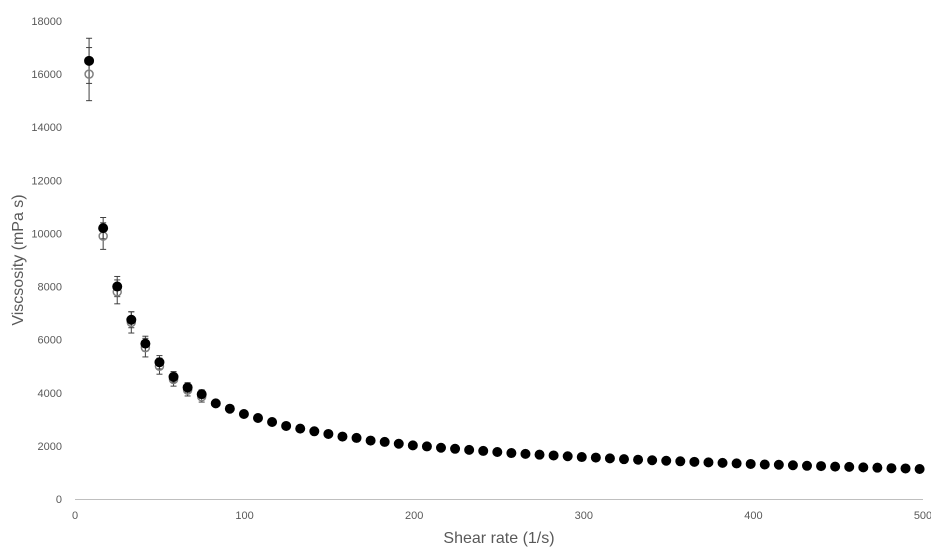 The width and height of the screenshot is (931, 548). I want to click on x-tick-label: 300, so click(584, 516).